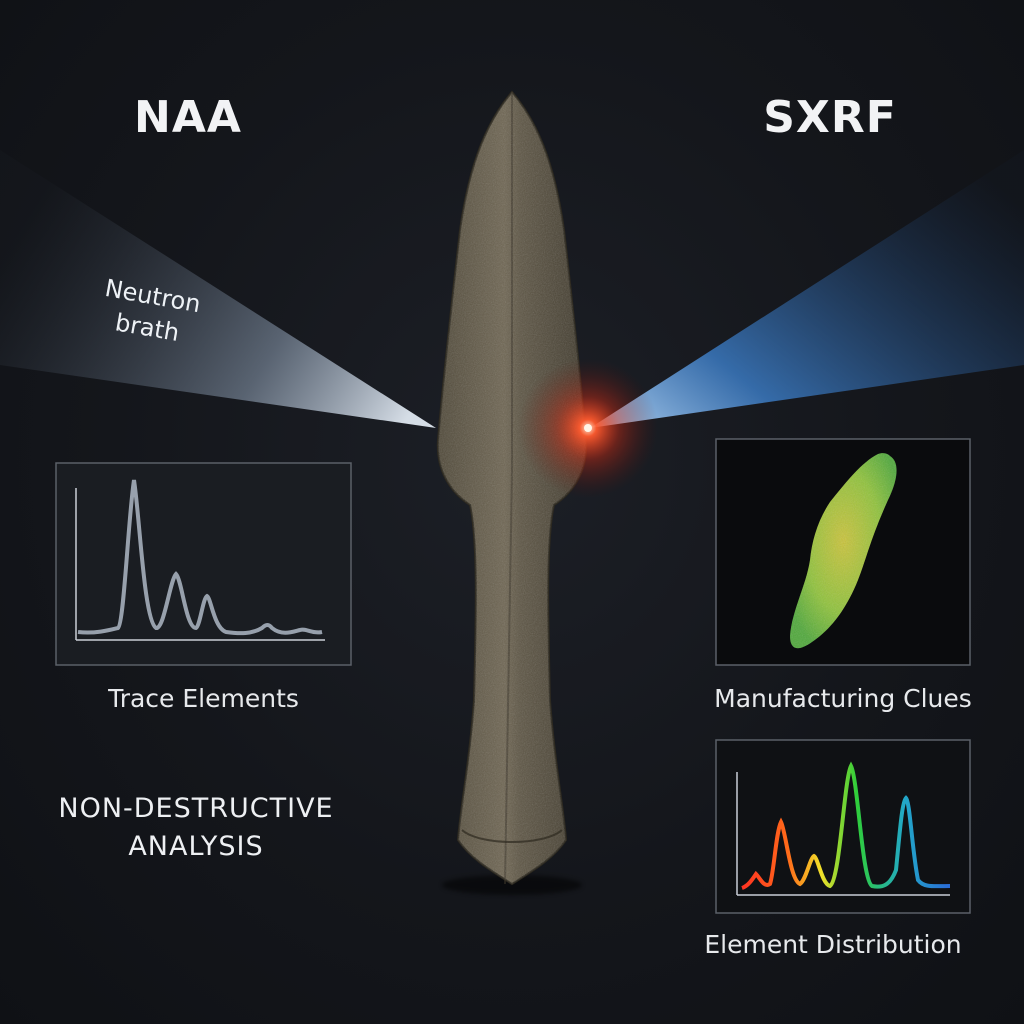  I want to click on xray-beam, so click(807, 289).